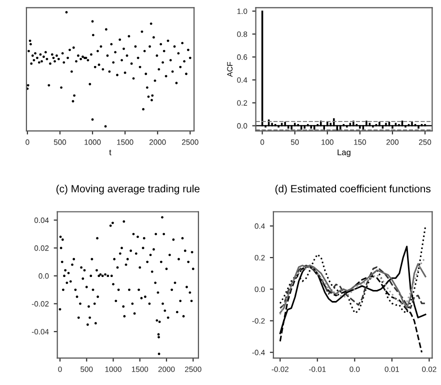 The height and width of the screenshot is (385, 441). What do you see at coordinates (344, 153) in the screenshot?
I see `x-axis-title: Lag` at bounding box center [344, 153].